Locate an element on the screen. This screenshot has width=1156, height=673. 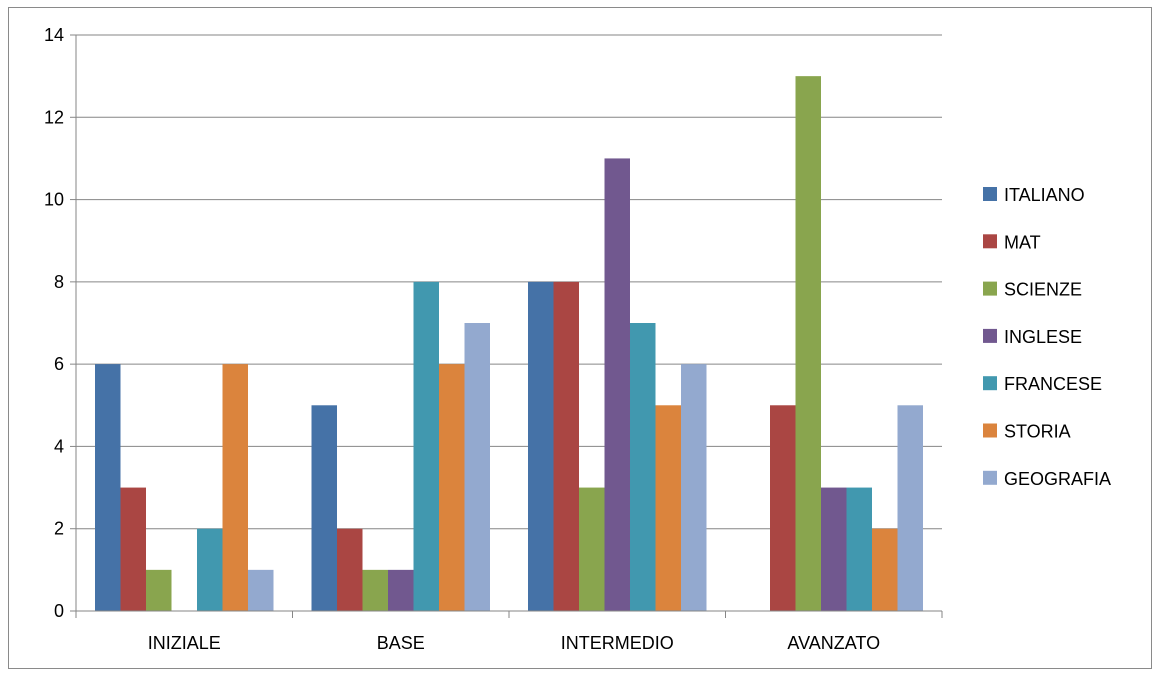
legend-label: STORIA is located at coordinates (1037, 432).